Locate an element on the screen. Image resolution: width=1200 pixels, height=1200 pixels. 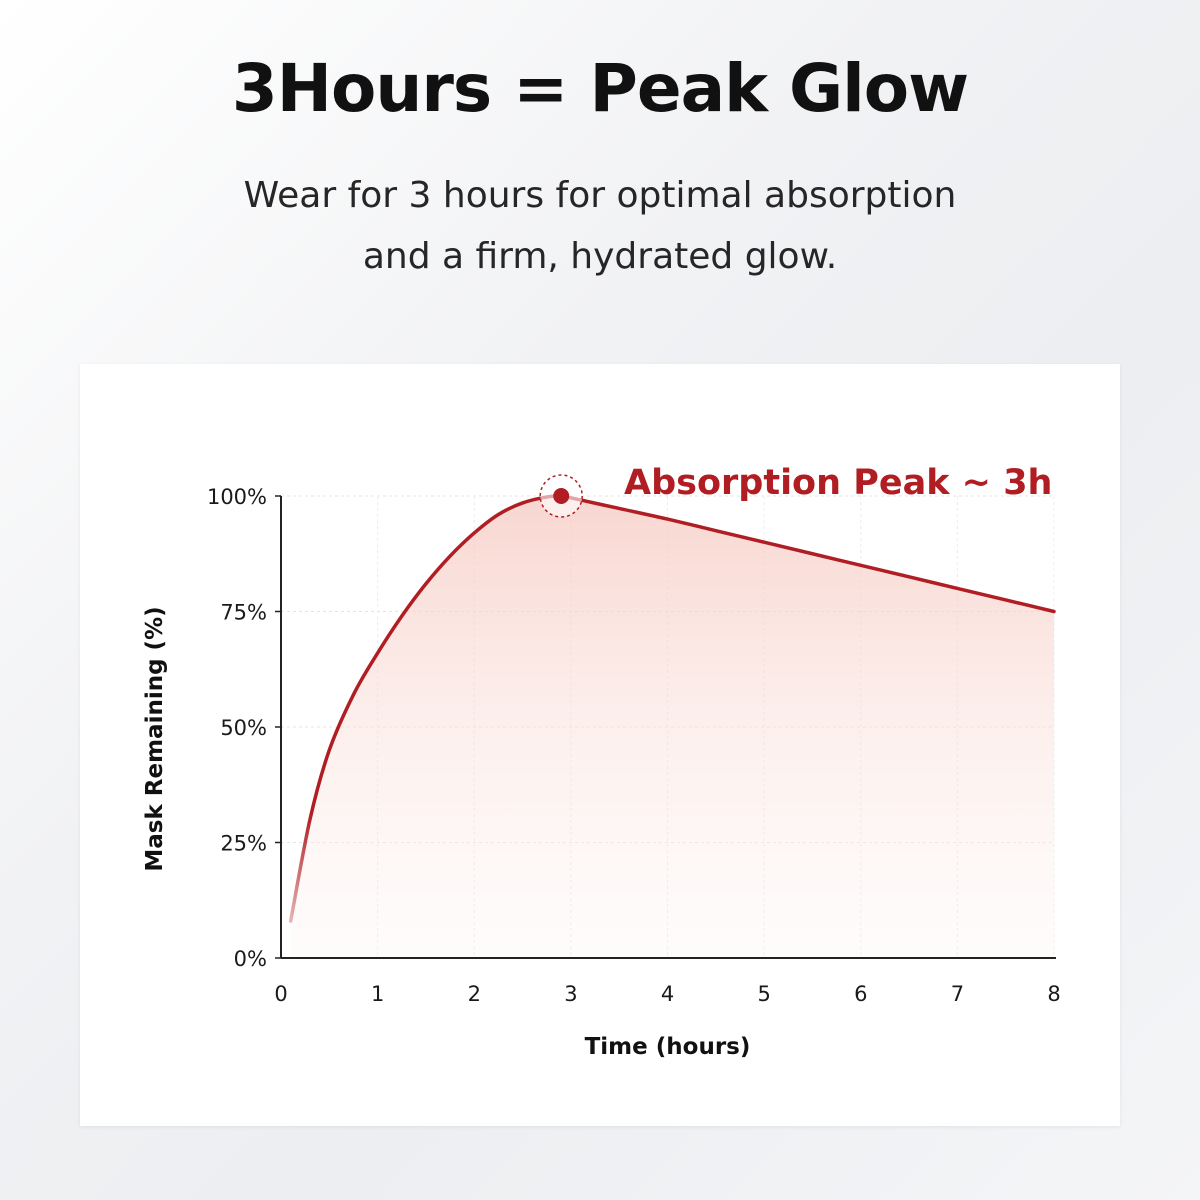
x-tick-label: 1 is located at coordinates (377, 994).